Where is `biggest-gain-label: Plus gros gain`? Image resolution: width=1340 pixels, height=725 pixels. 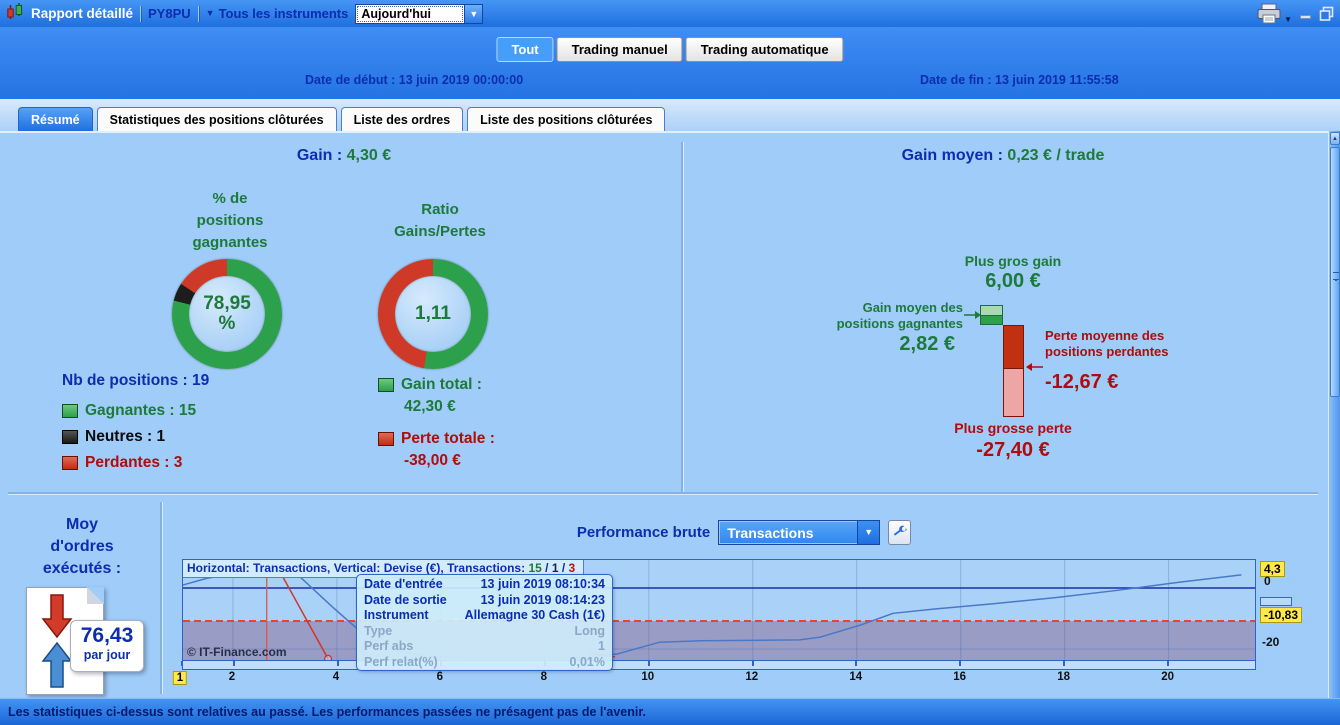 biggest-gain-label: Plus gros gain is located at coordinates (1013, 261).